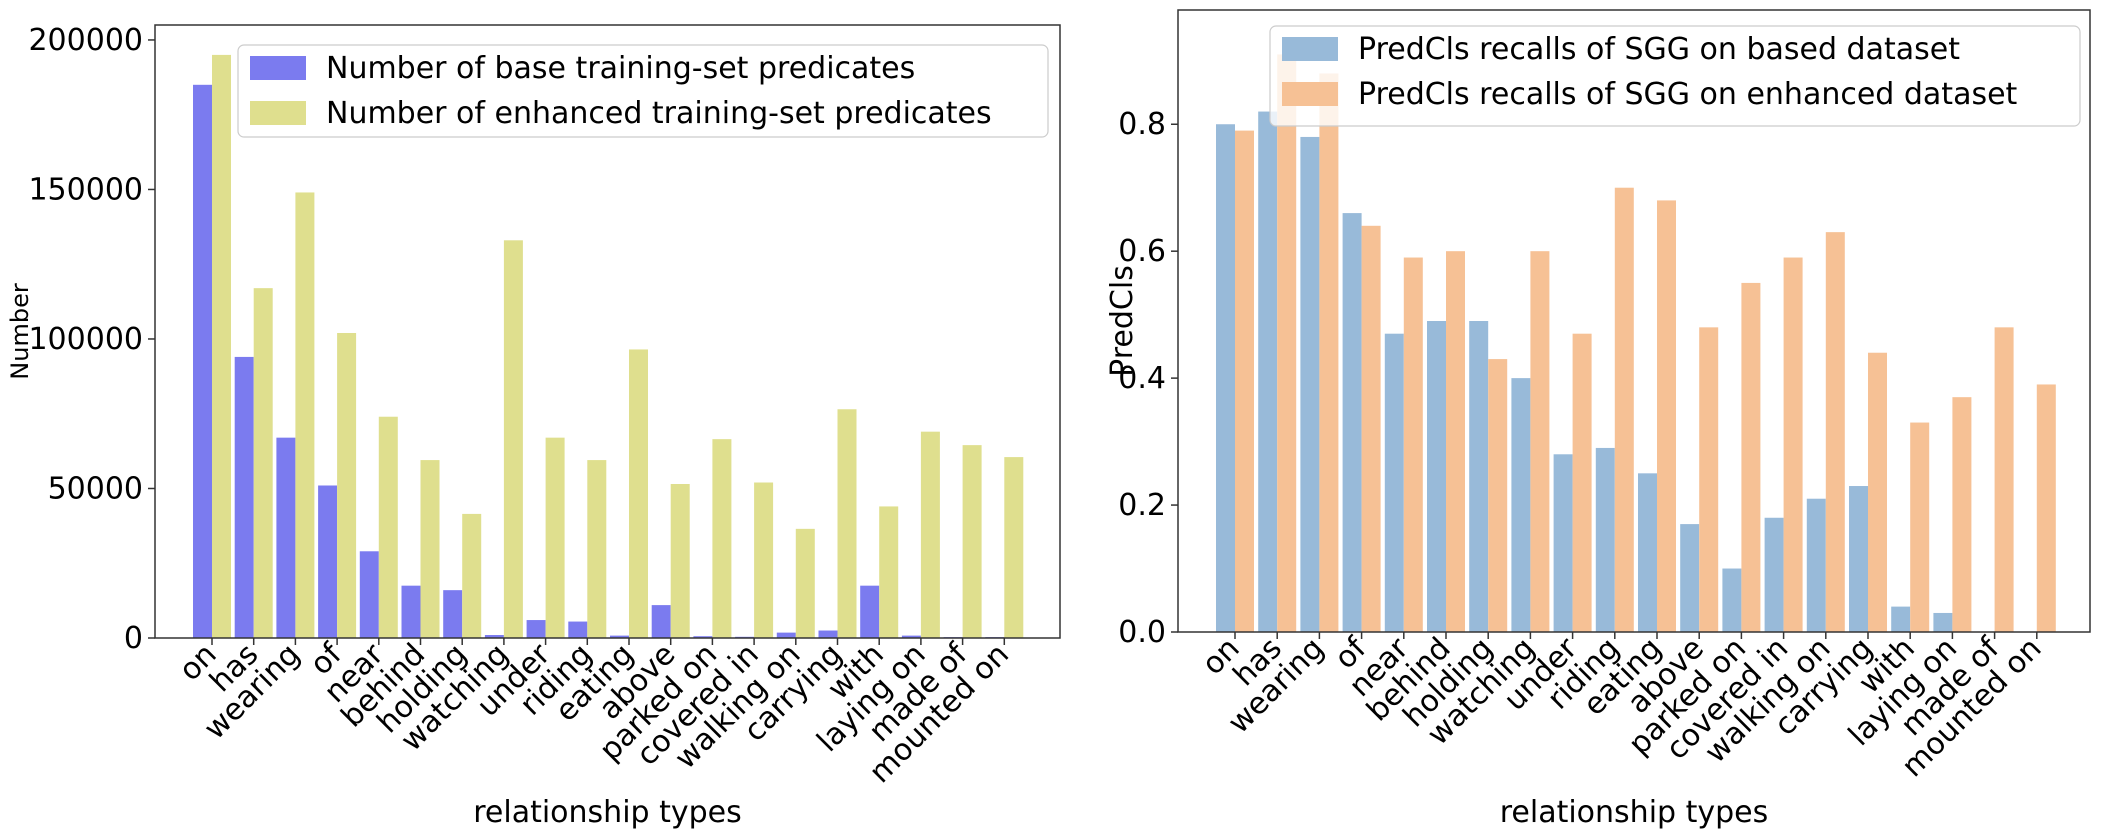 The height and width of the screenshot is (834, 2114). Describe the element at coordinates (1142, 251) in the screenshot. I see `y-tick-label: 0.6` at that location.